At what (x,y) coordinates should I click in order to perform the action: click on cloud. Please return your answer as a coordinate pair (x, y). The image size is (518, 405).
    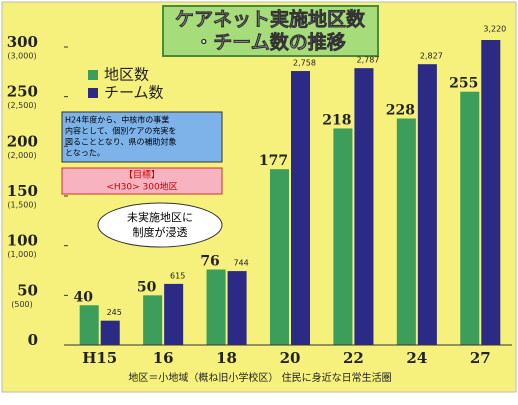
    Looking at the image, I should click on (160, 225).